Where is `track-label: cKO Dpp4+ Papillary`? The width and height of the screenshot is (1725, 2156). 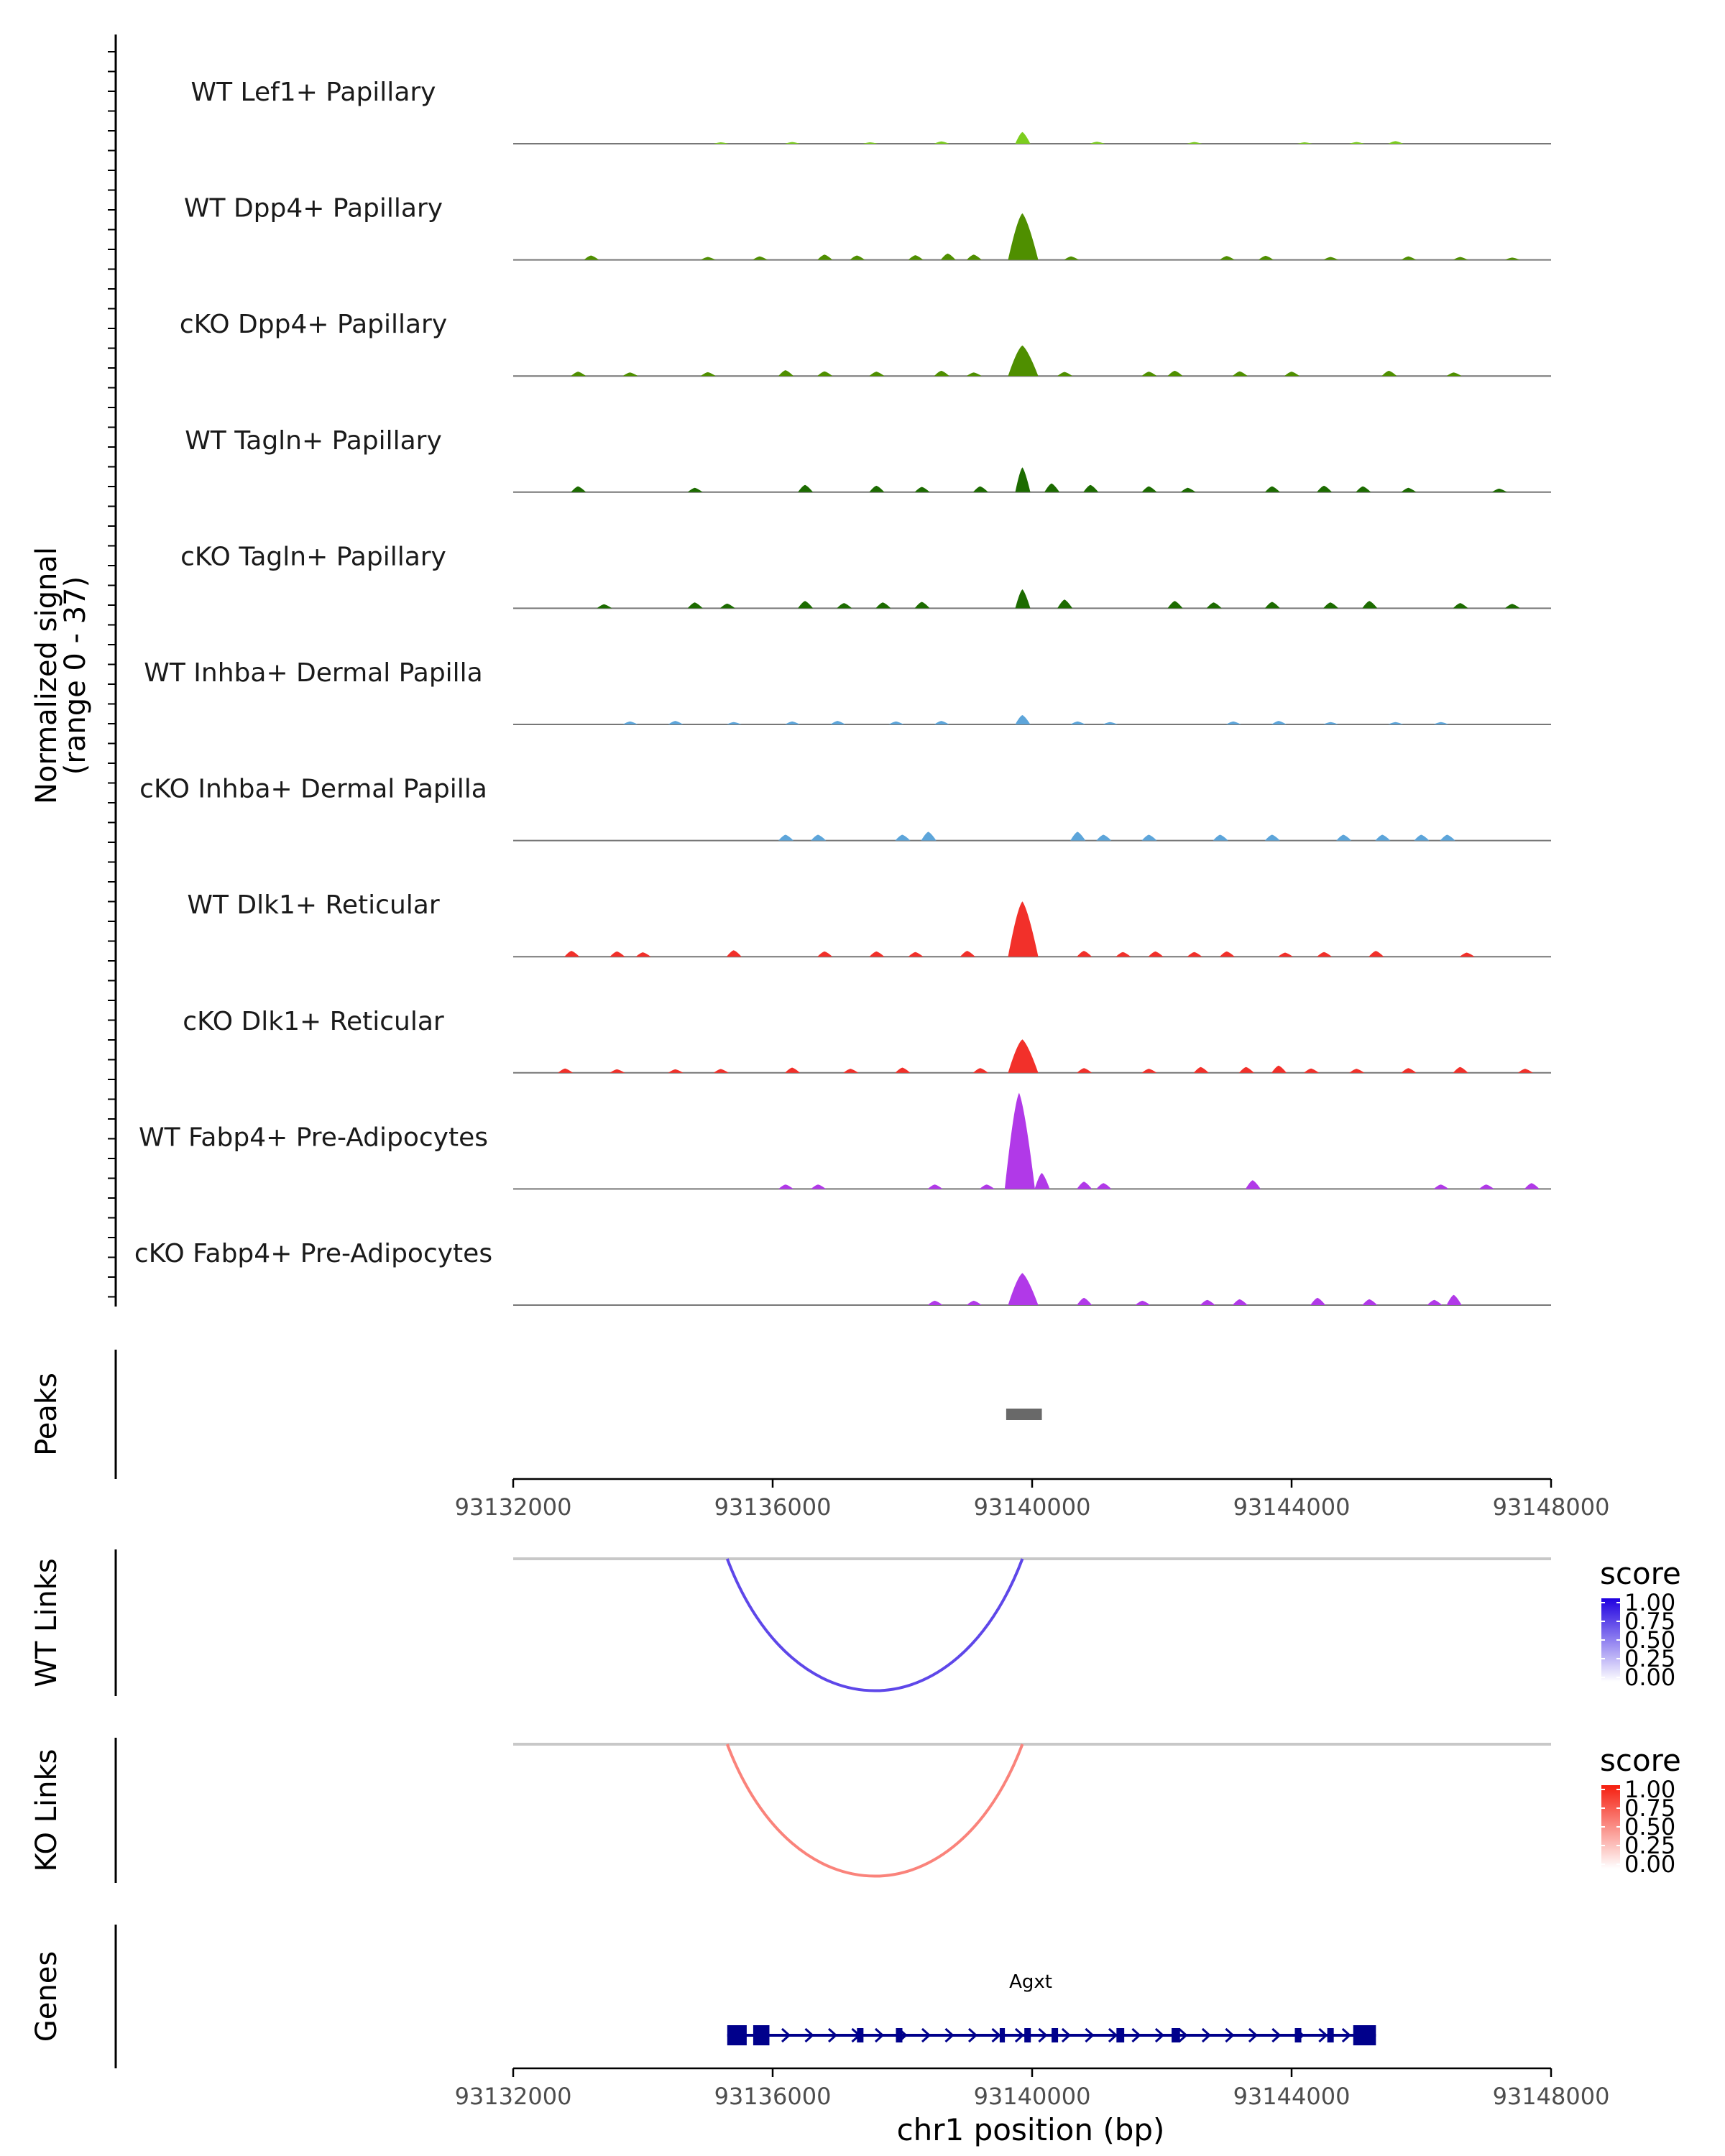 track-label: cKO Dpp4+ Papillary is located at coordinates (313, 324).